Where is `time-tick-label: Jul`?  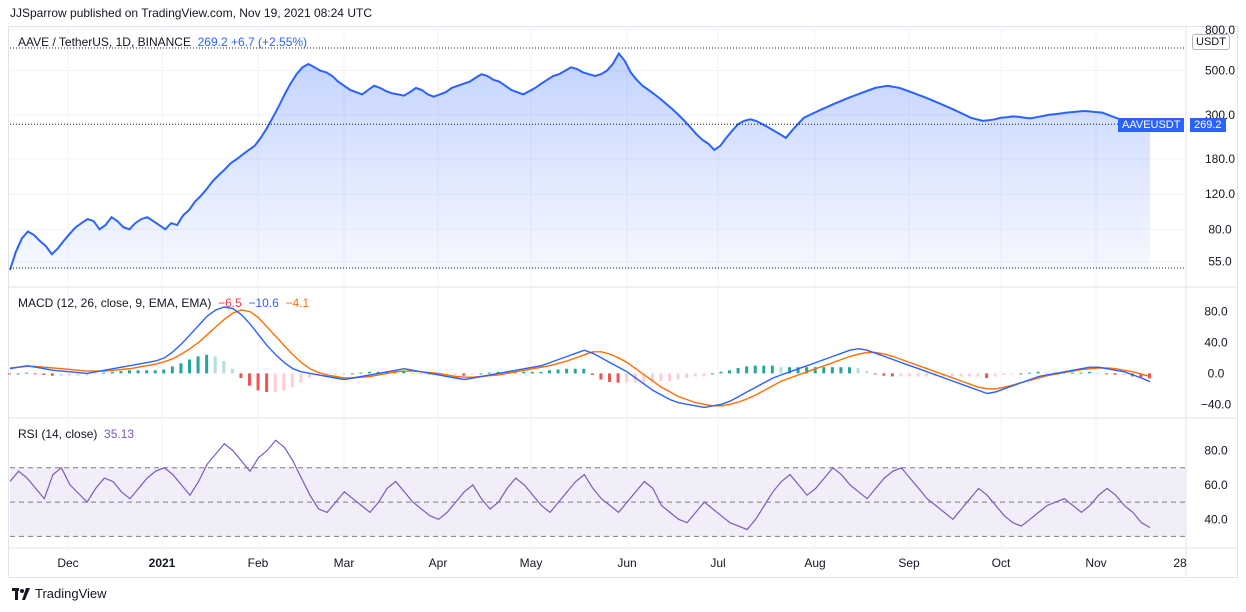
time-tick-label: Jul is located at coordinates (717, 563).